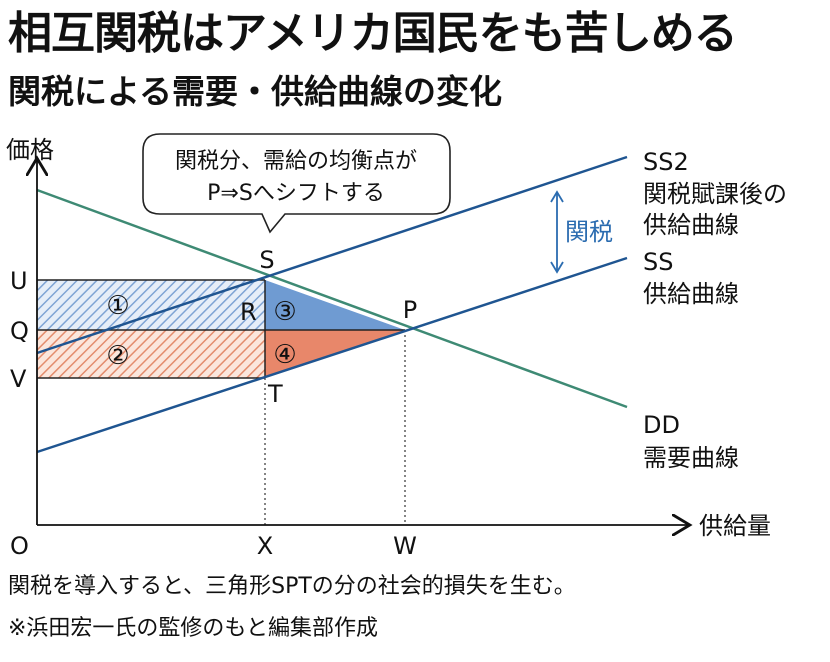 This screenshot has width=830, height=662. What do you see at coordinates (193, 628) in the screenshot?
I see `footnote-credit: ※浜田宏一氏の監修のもと編集部作成` at bounding box center [193, 628].